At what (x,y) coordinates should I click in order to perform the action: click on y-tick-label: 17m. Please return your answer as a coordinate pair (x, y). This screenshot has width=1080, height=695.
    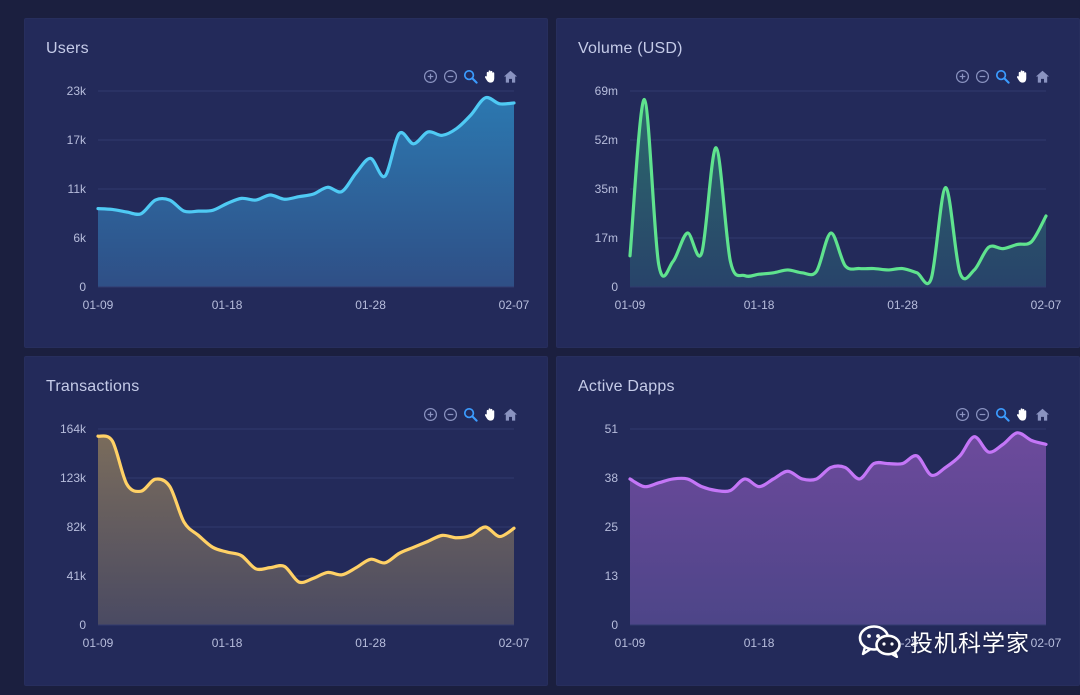
    Looking at the image, I should click on (606, 238).